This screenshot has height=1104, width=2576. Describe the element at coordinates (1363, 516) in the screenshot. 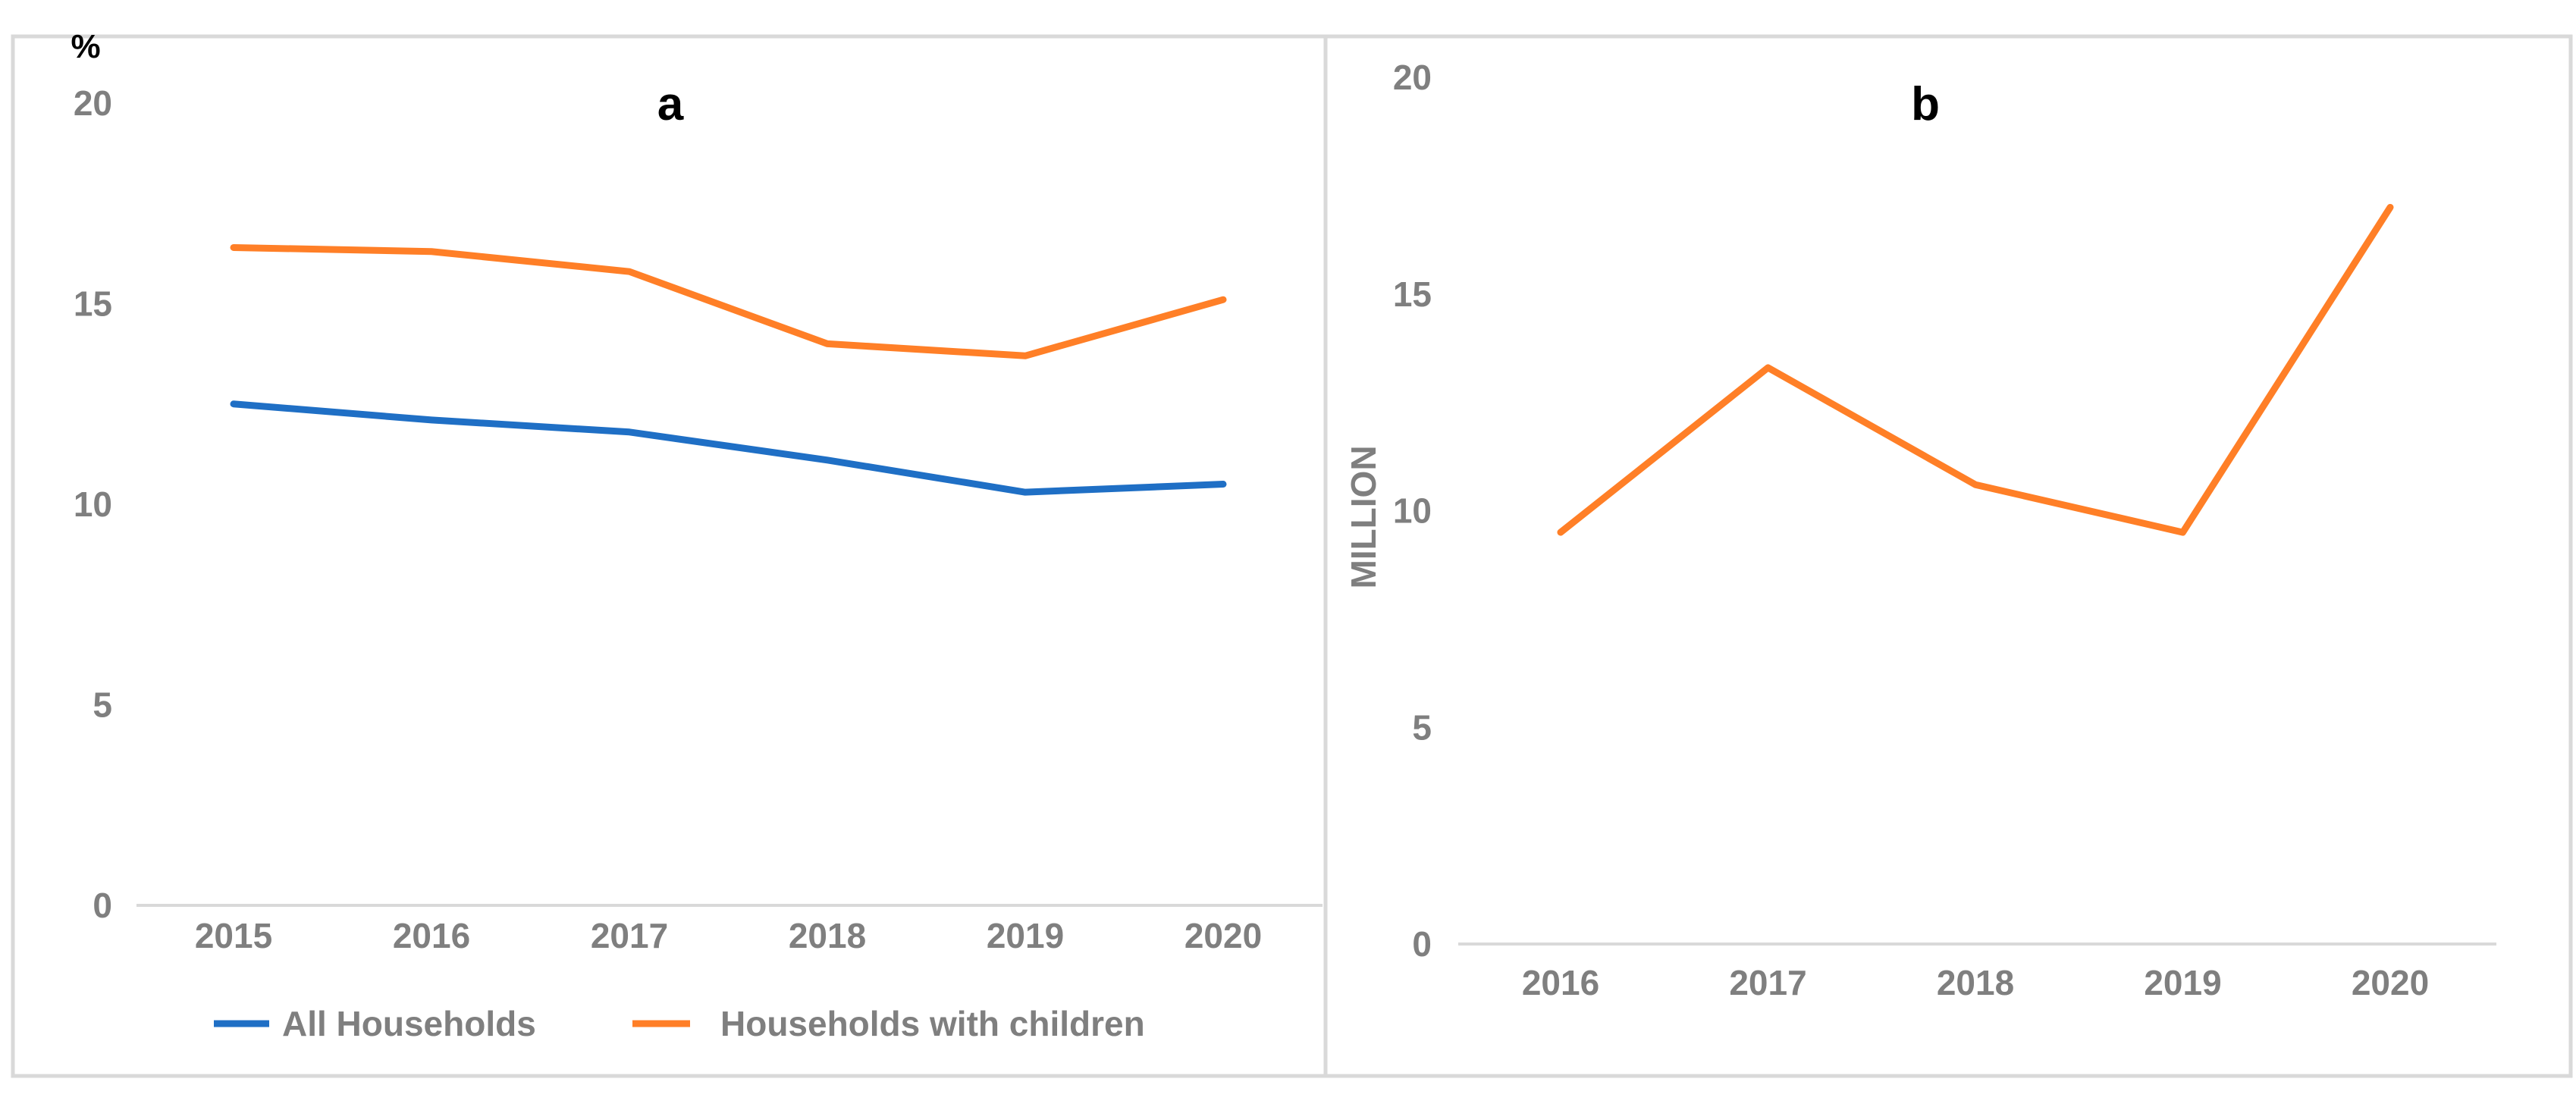

I see `chart-b-ylabel: MILLION` at that location.